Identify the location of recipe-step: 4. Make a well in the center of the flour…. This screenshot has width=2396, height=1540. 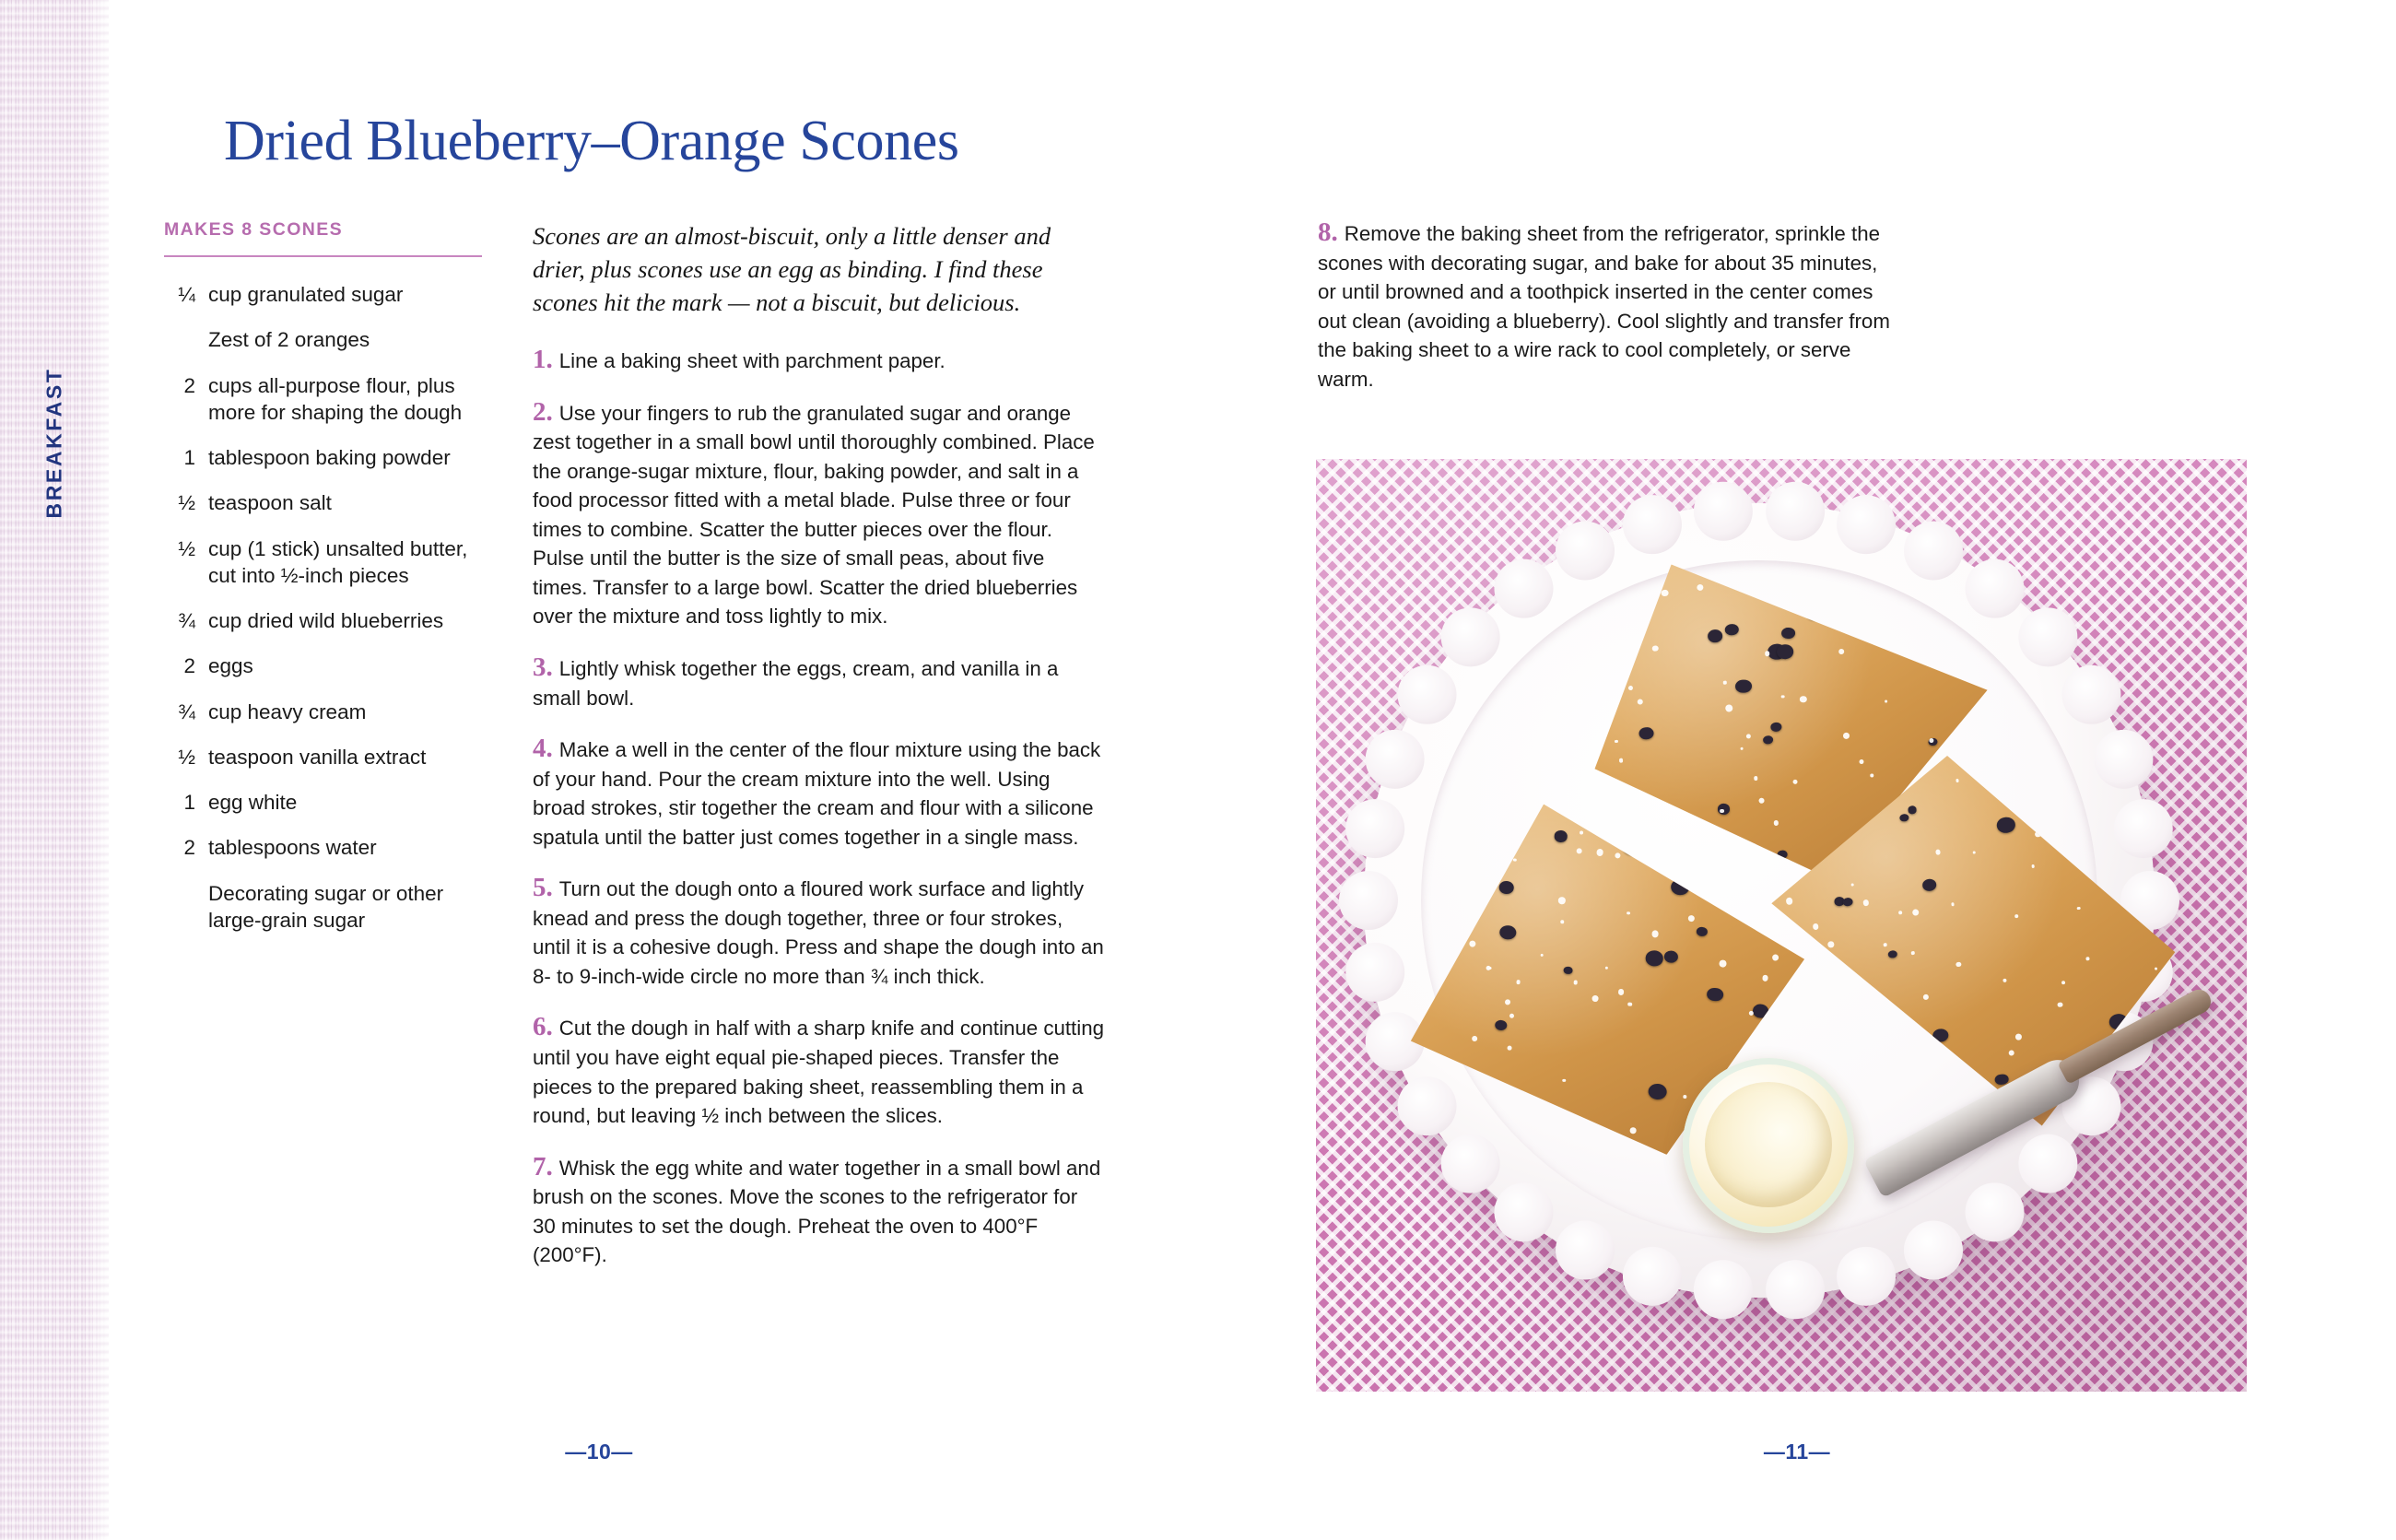
(819, 793).